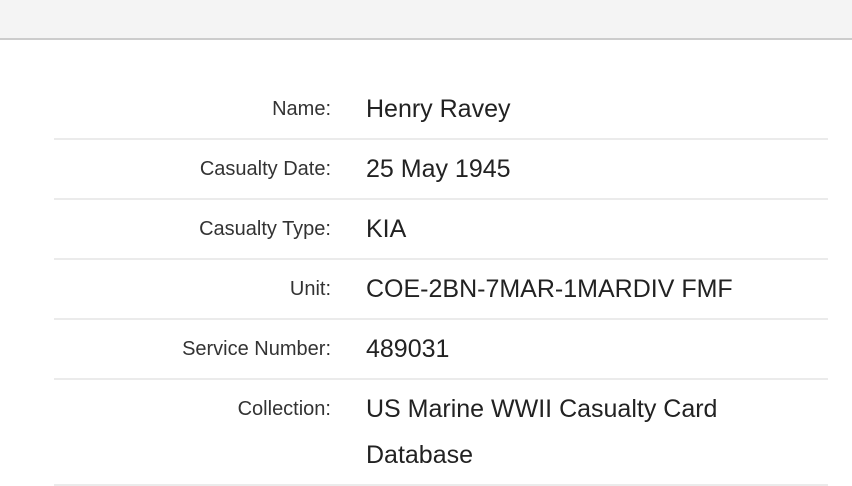 The image size is (852, 486). What do you see at coordinates (408, 349) in the screenshot?
I see `detail-value: 489031` at bounding box center [408, 349].